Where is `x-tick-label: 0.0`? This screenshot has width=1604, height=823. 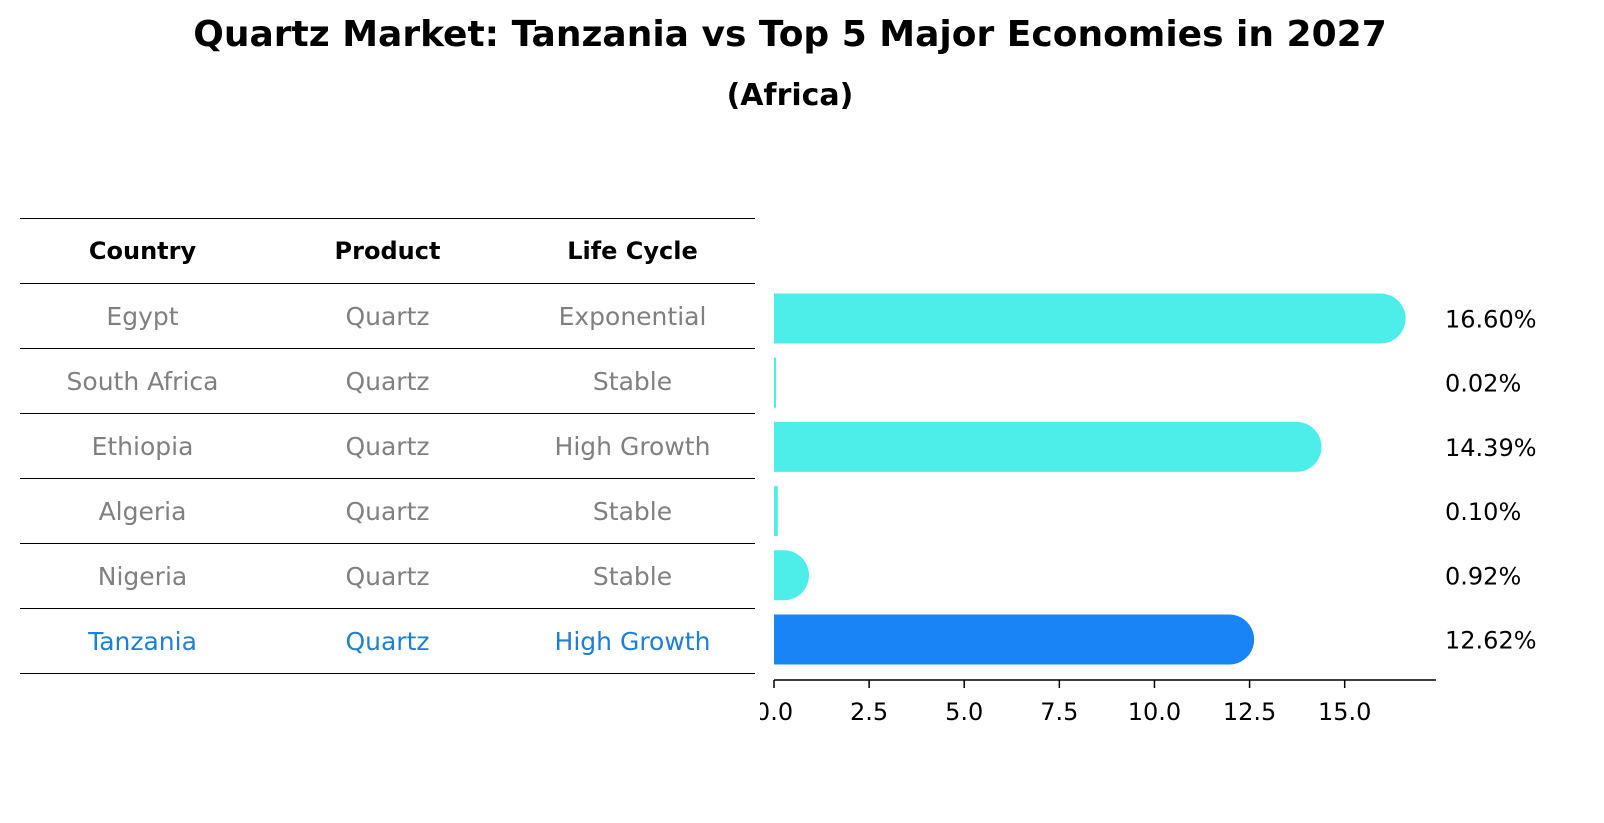 x-tick-label: 0.0 is located at coordinates (776, 712).